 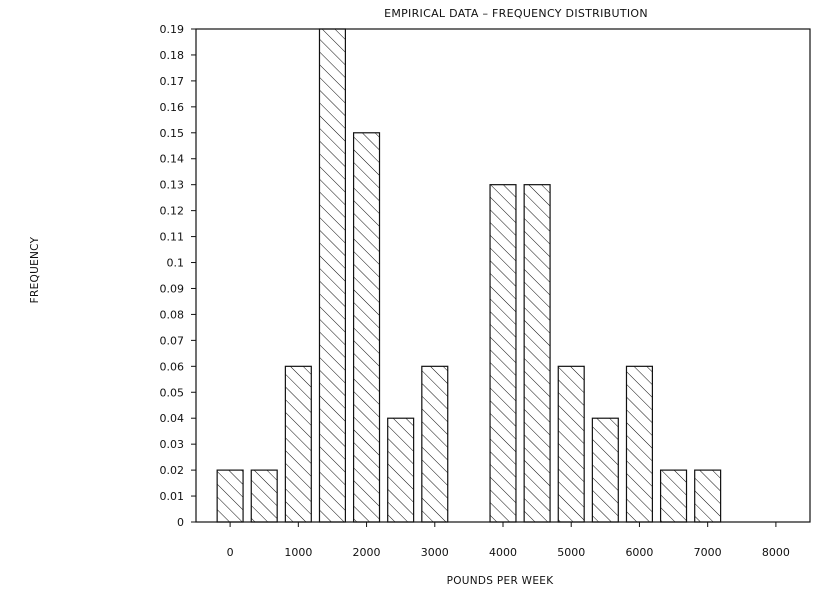 I want to click on y-tick-label: 0.11, so click(x=172, y=237).